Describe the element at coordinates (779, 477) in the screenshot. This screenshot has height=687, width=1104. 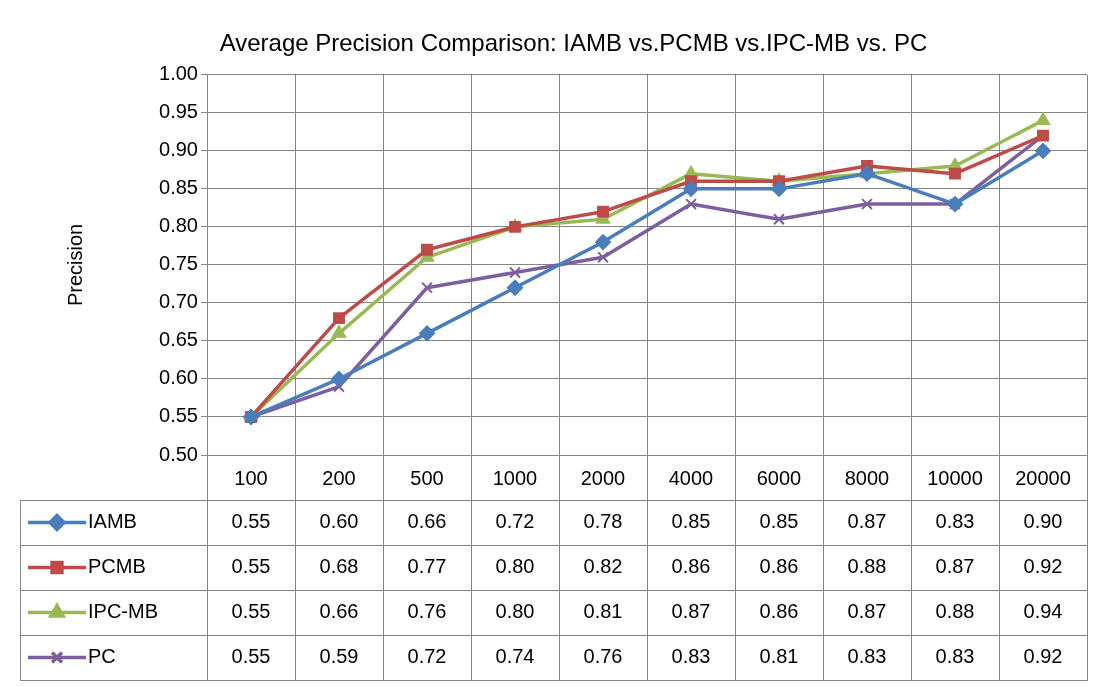
I see `x-tick-label: 6000` at that location.